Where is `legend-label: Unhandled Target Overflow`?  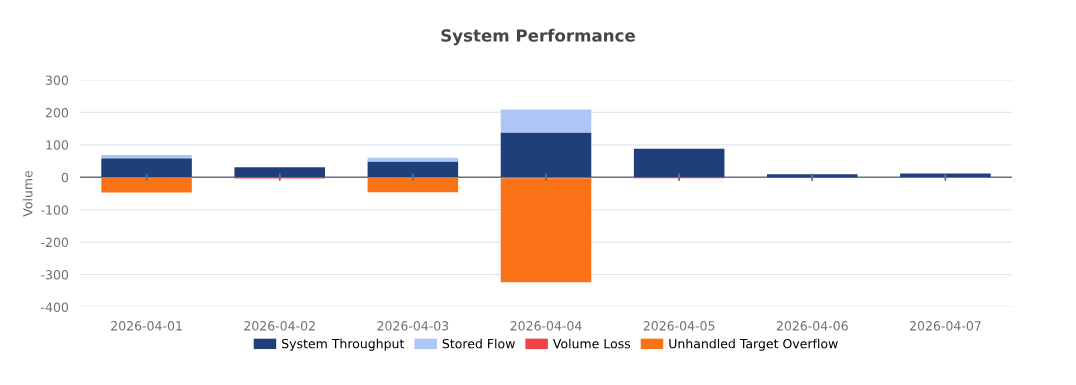 legend-label: Unhandled Target Overflow is located at coordinates (753, 344).